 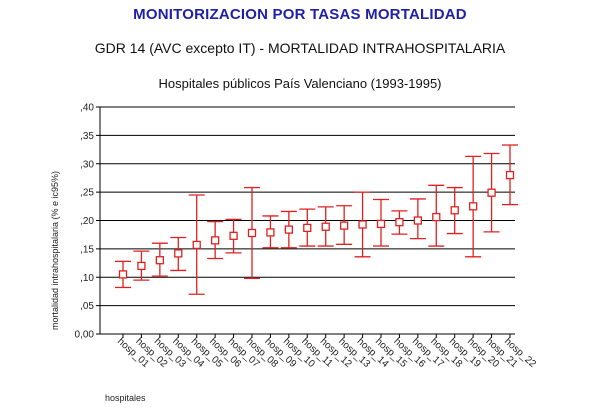 I want to click on x-axis-label: hospitales, so click(x=125, y=398).